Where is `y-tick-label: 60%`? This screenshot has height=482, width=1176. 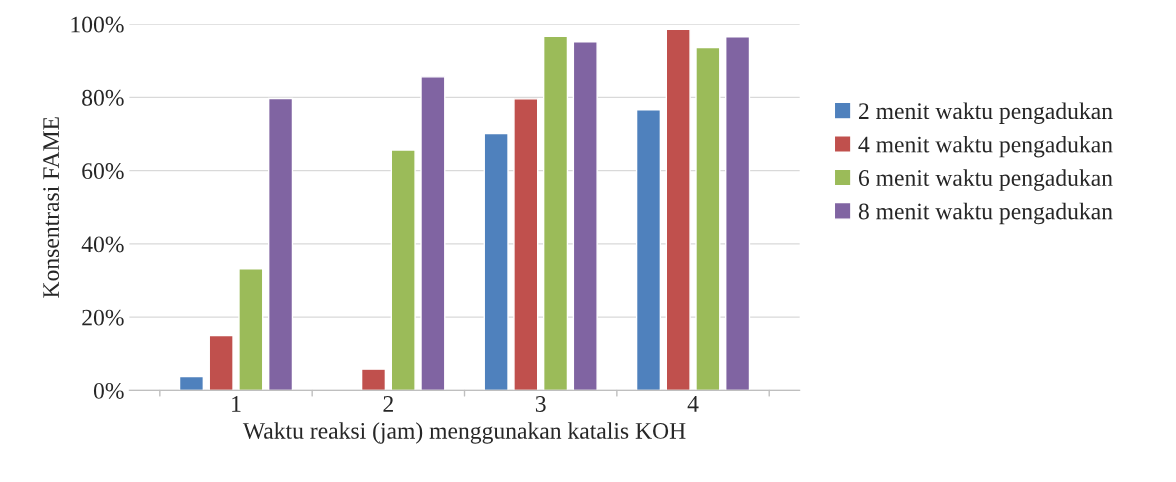 y-tick-label: 60% is located at coordinates (103, 171).